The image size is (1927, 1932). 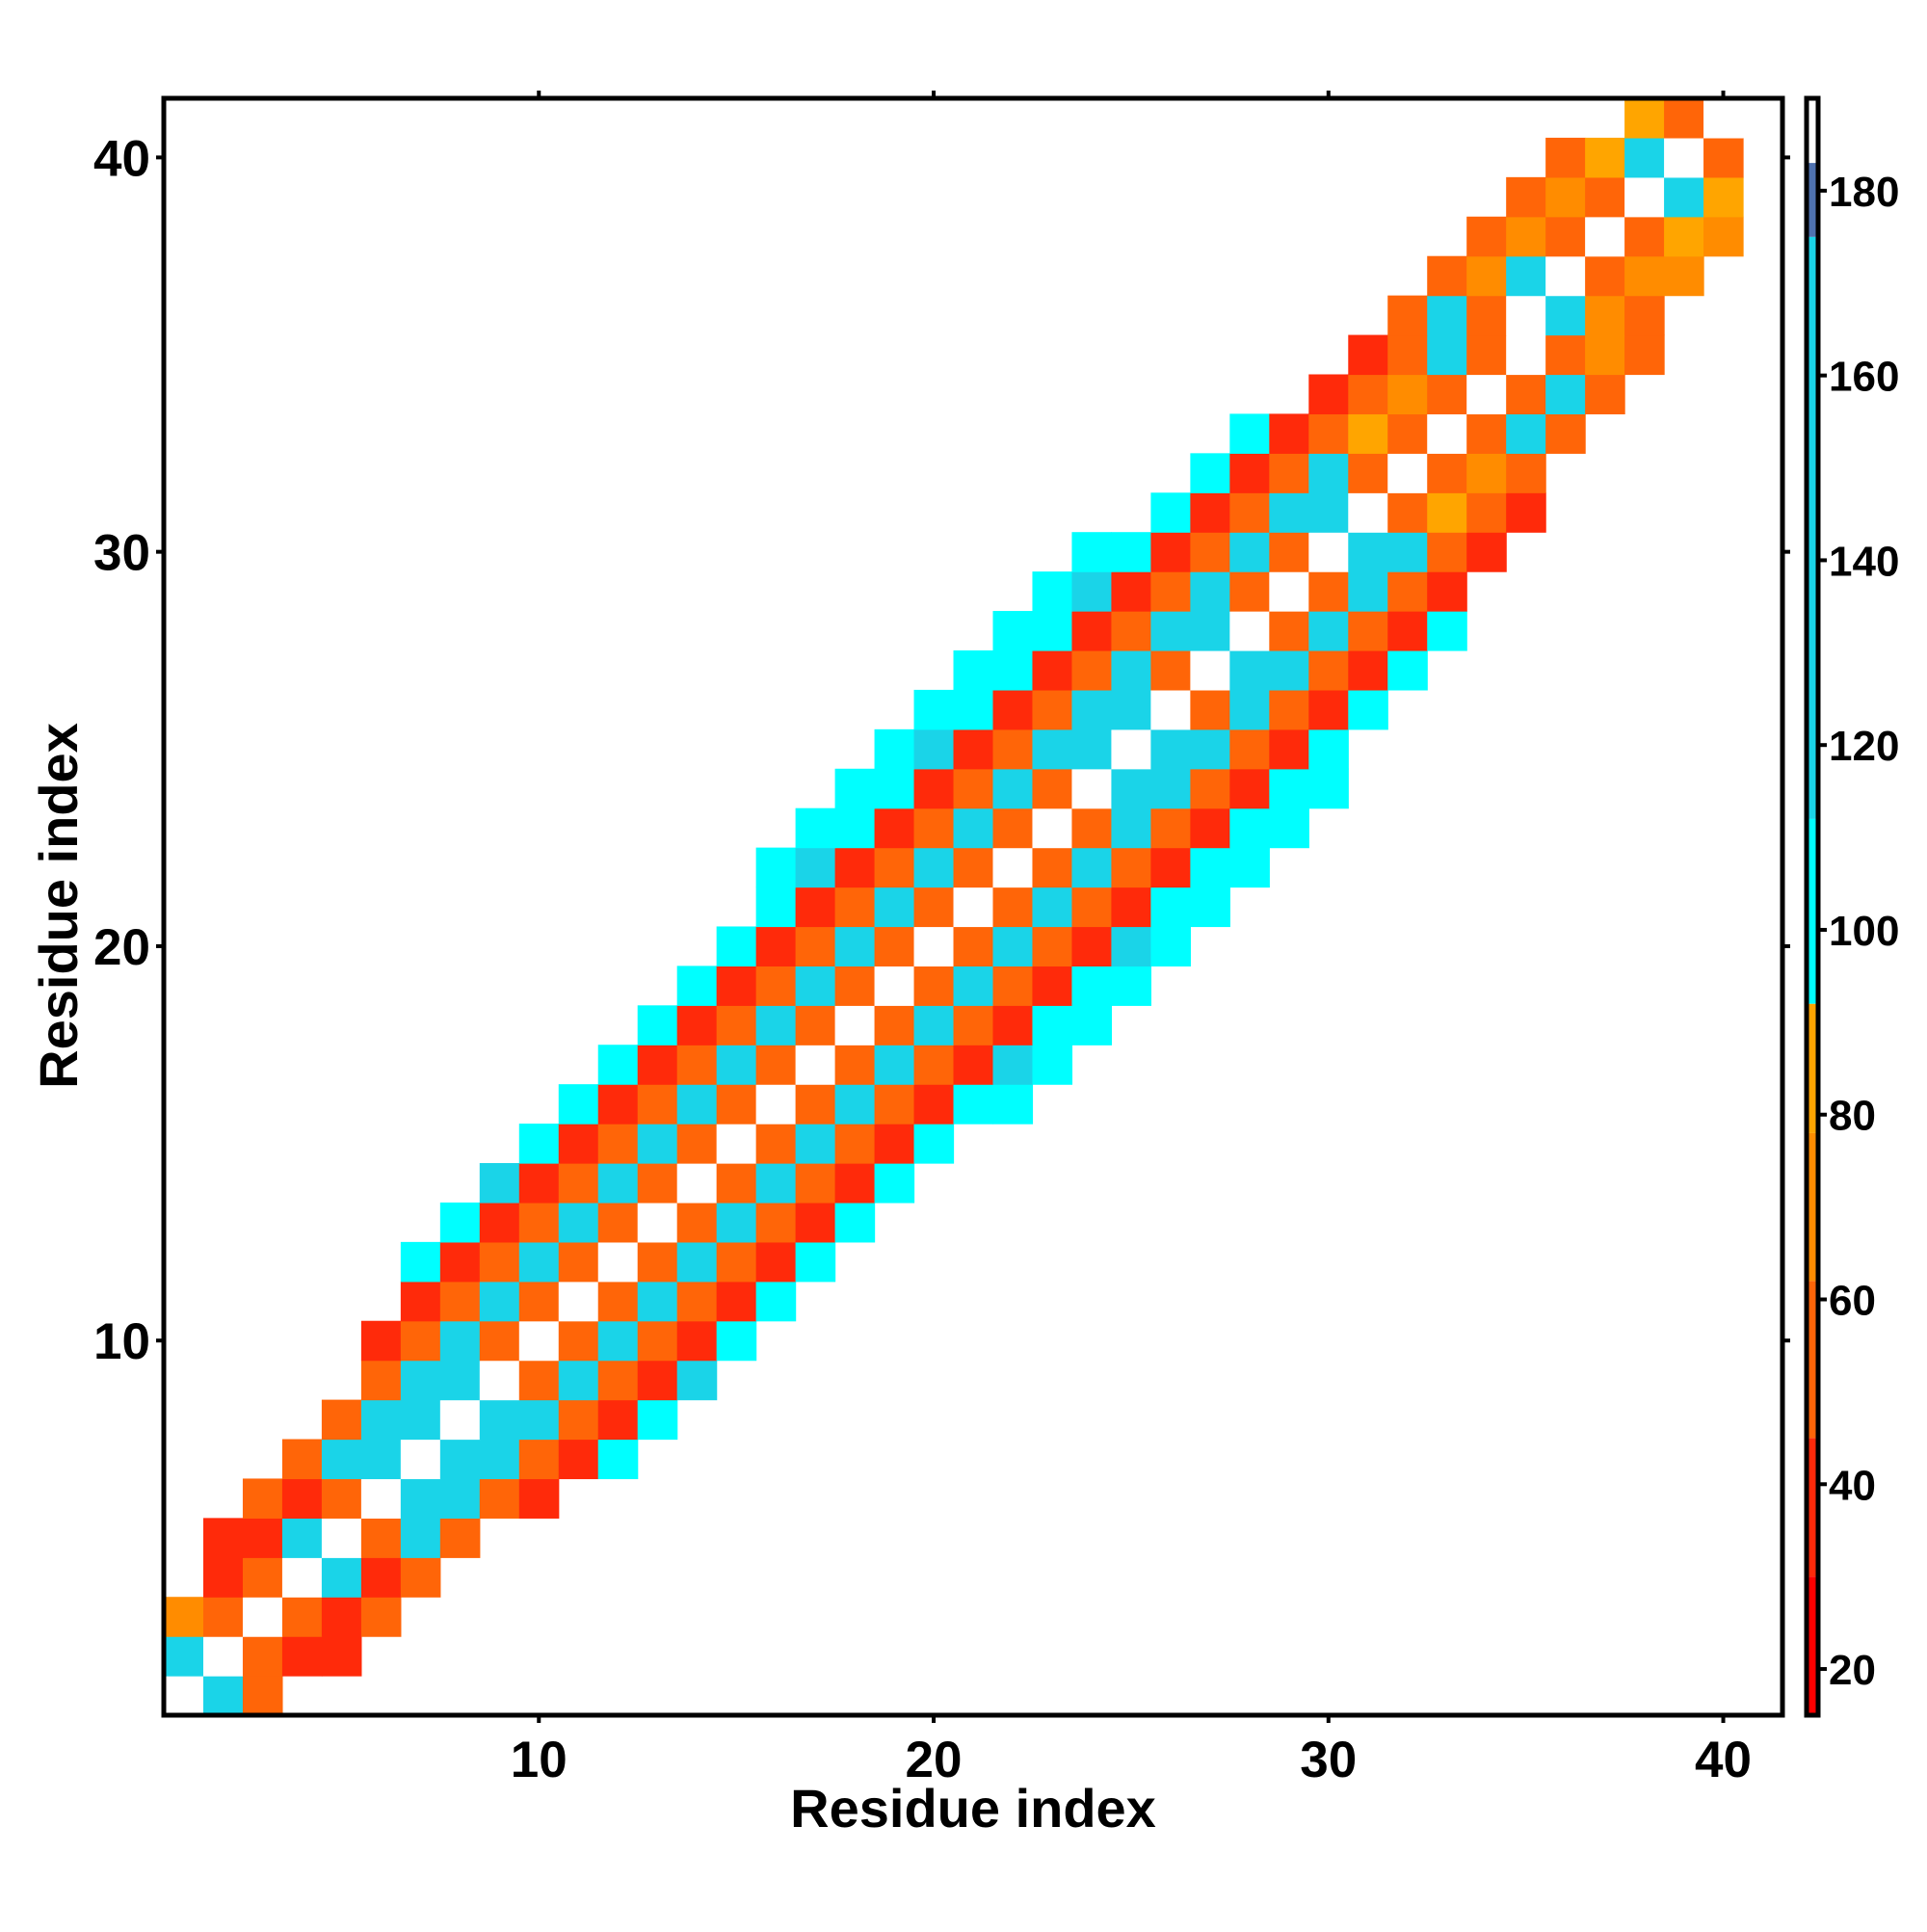 What do you see at coordinates (1864, 377) in the screenshot?
I see `colorbar-tick-label: 160` at bounding box center [1864, 377].